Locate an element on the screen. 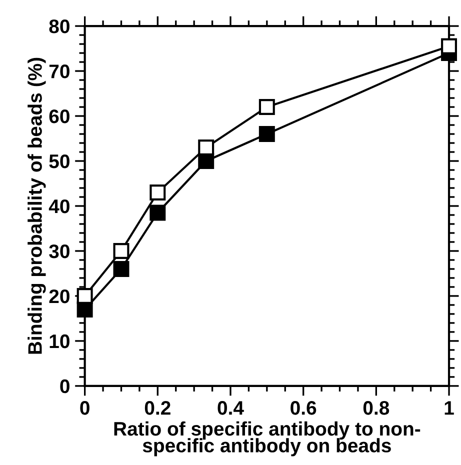  x-tick-label: 0.4 is located at coordinates (231, 408).